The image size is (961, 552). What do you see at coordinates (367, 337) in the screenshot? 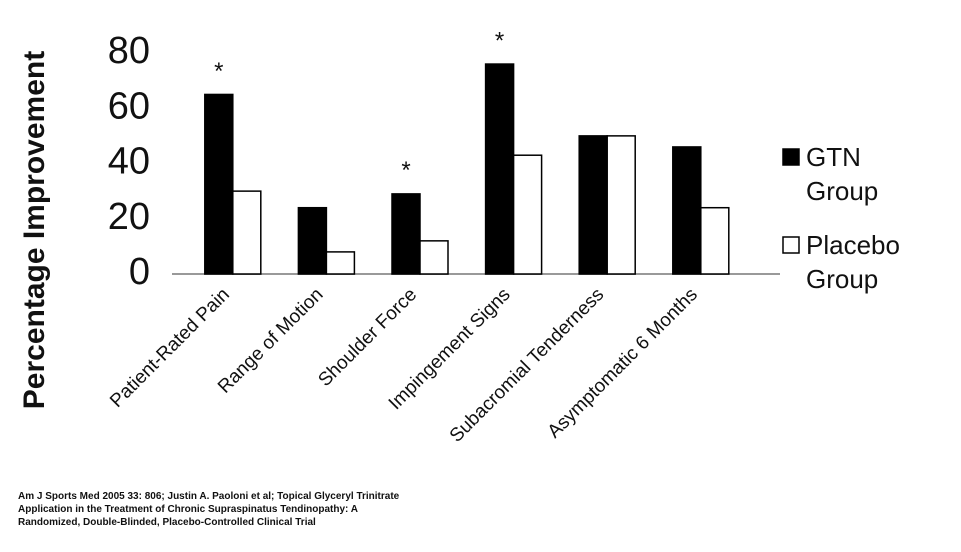
I see `x-tick-label: Shoulder Force` at bounding box center [367, 337].